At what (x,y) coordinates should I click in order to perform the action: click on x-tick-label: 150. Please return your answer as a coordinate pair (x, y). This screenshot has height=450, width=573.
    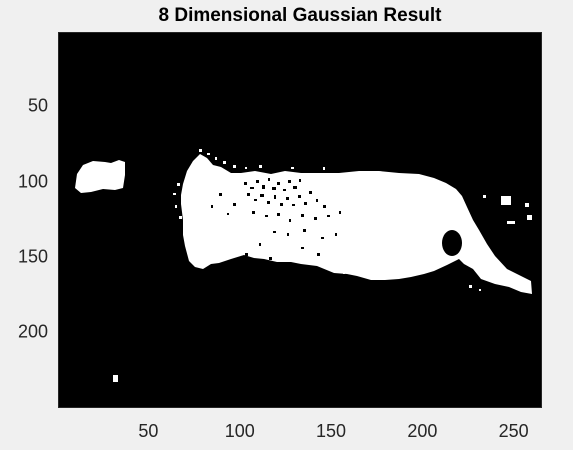
    Looking at the image, I should click on (331, 431).